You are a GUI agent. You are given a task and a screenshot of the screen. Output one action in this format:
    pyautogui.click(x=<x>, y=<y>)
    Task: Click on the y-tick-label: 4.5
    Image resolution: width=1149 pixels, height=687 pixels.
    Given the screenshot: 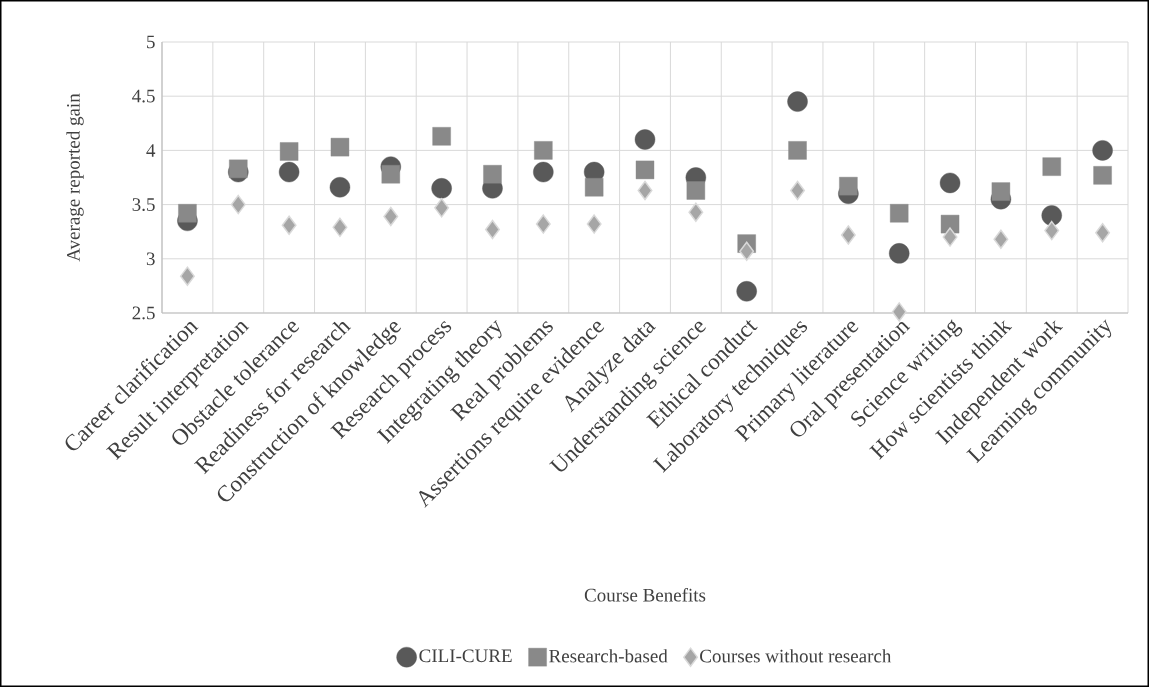 What is the action you would take?
    pyautogui.click(x=143, y=96)
    